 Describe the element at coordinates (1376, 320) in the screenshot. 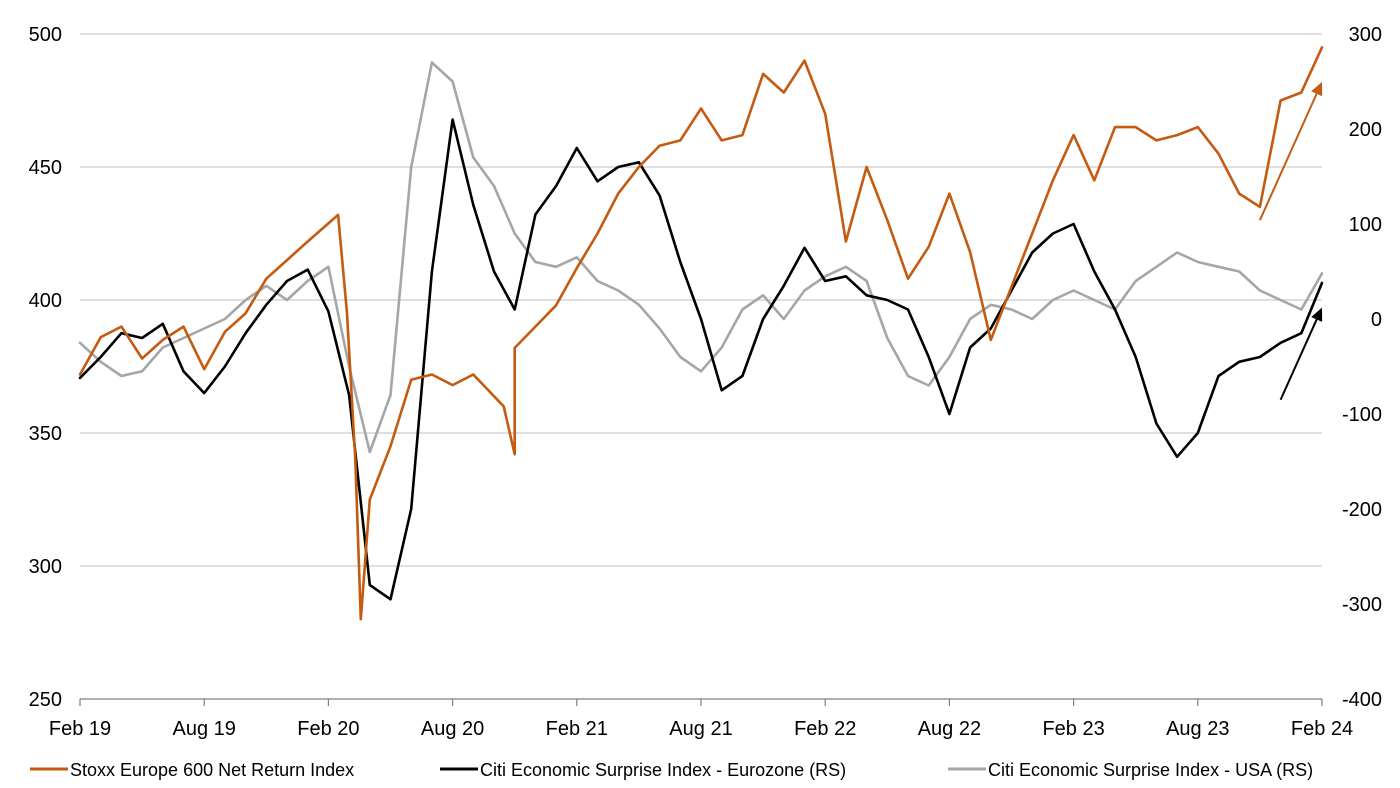

I see `right-y-tick-label: 0` at that location.